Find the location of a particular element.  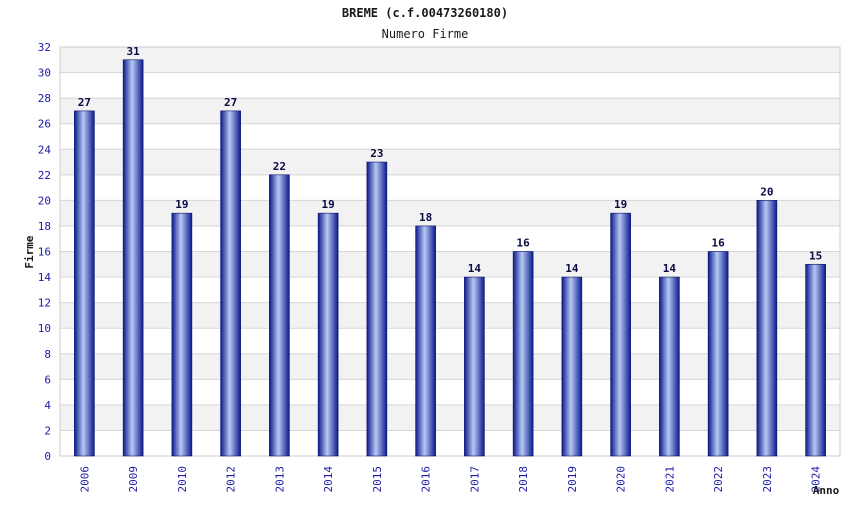

x-tick-label: 2010 is located at coordinates (182, 479).